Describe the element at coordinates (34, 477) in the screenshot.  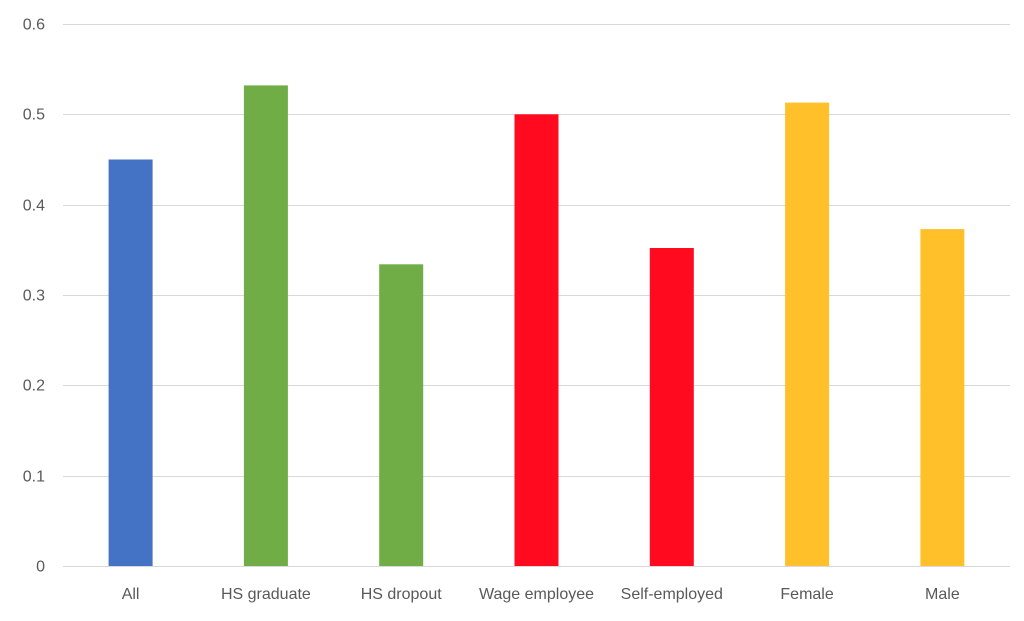
I see `y-tick-label: 0.1` at that location.